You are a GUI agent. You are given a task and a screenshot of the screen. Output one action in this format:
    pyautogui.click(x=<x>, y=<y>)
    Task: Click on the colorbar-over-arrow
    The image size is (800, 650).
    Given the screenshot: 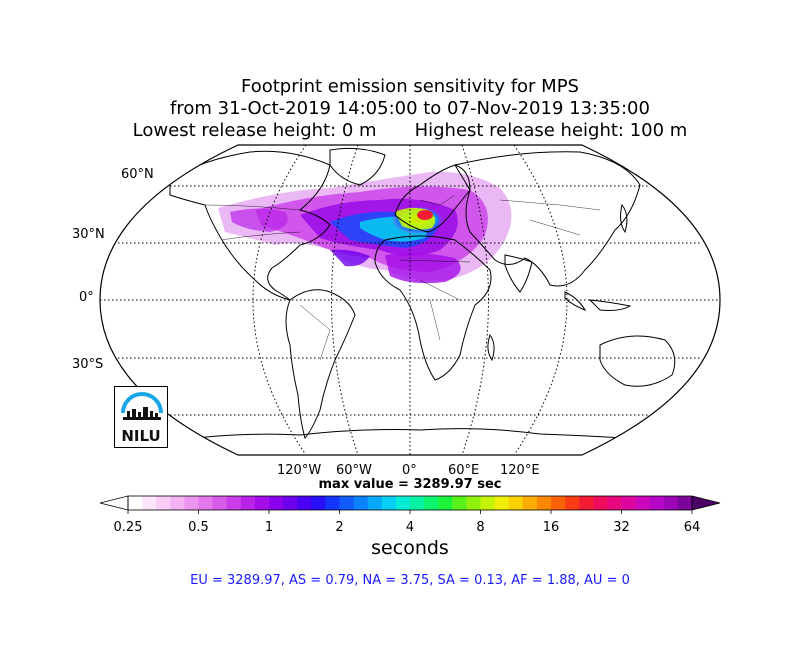 What is the action you would take?
    pyautogui.click(x=706, y=503)
    